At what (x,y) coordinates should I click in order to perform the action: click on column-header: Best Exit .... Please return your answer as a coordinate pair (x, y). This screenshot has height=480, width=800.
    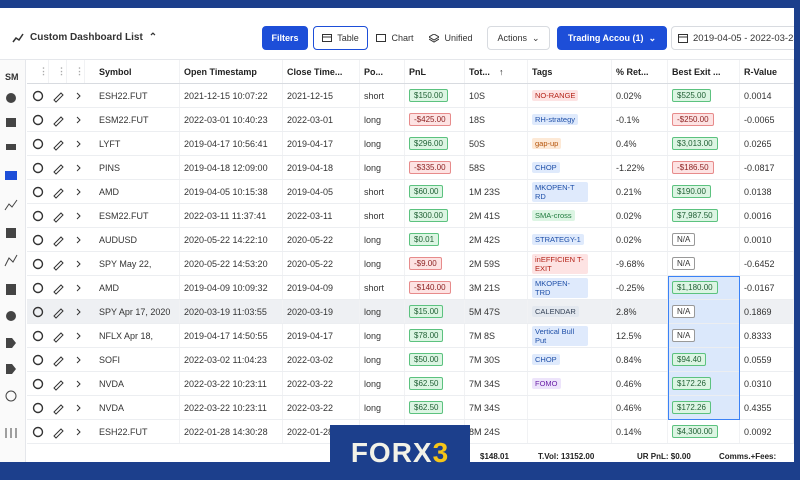
    Looking at the image, I should click on (704, 71).